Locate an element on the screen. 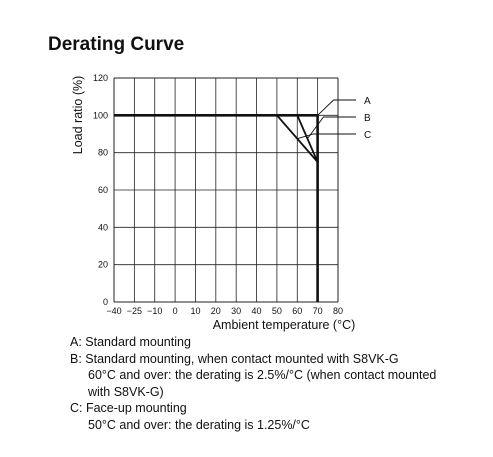 This screenshot has width=493, height=457. legend-label-C: C is located at coordinates (367, 135).